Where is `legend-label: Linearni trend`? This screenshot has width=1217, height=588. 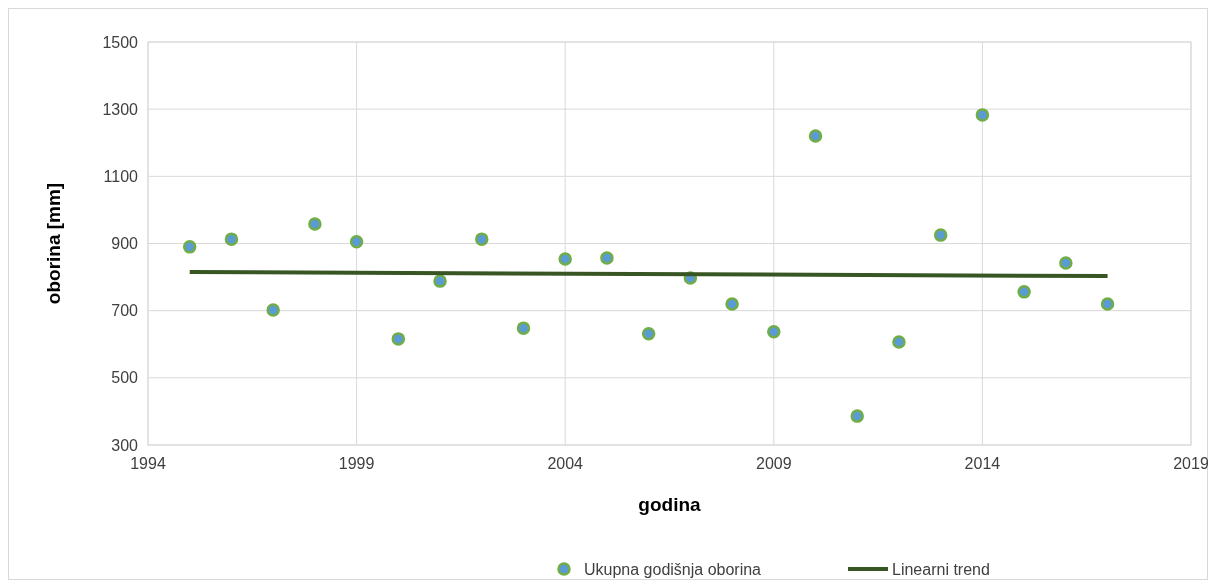
legend-label: Linearni trend is located at coordinates (941, 569).